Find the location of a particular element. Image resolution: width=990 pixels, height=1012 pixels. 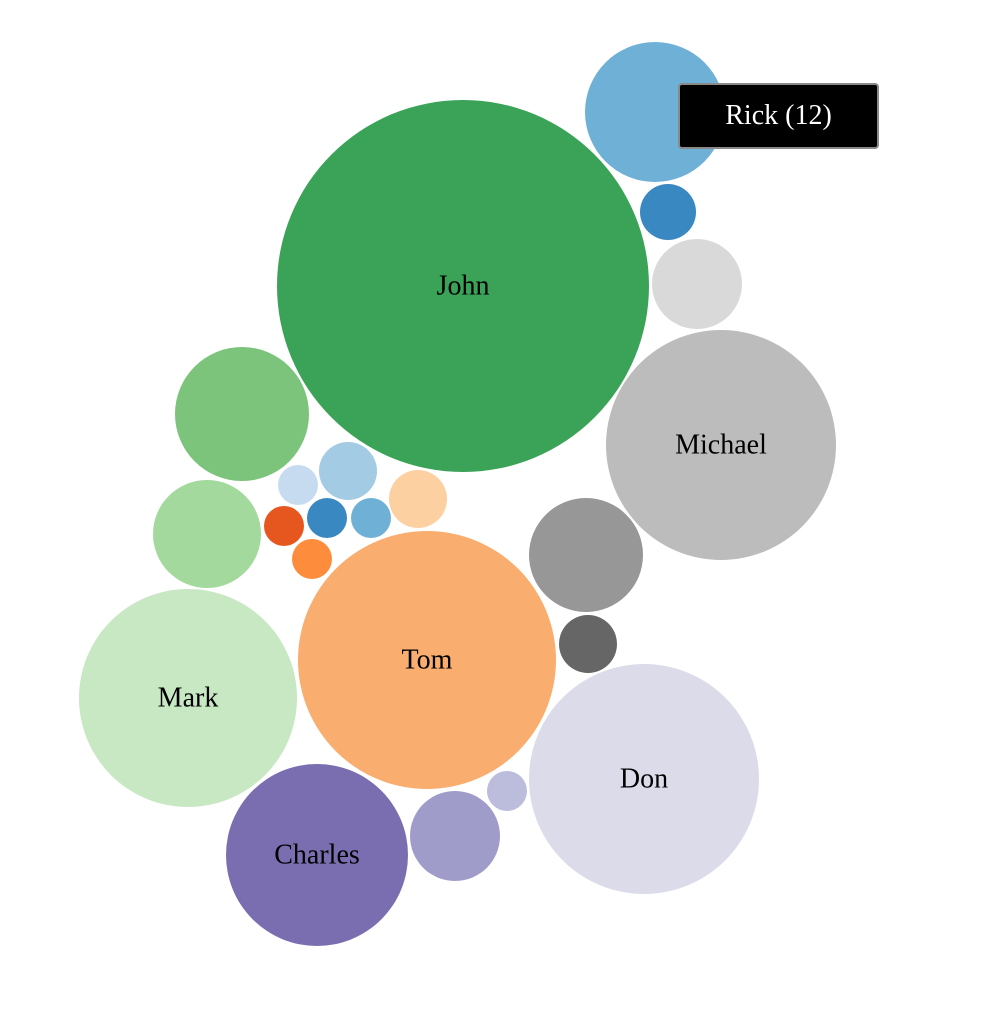

bubble-label-charles: Charles is located at coordinates (317, 855).